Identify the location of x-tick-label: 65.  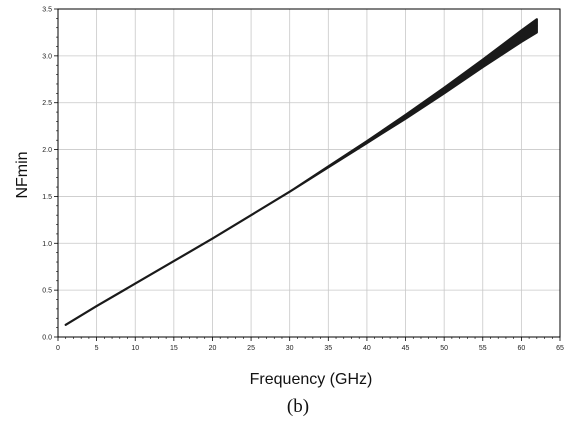
(560, 348).